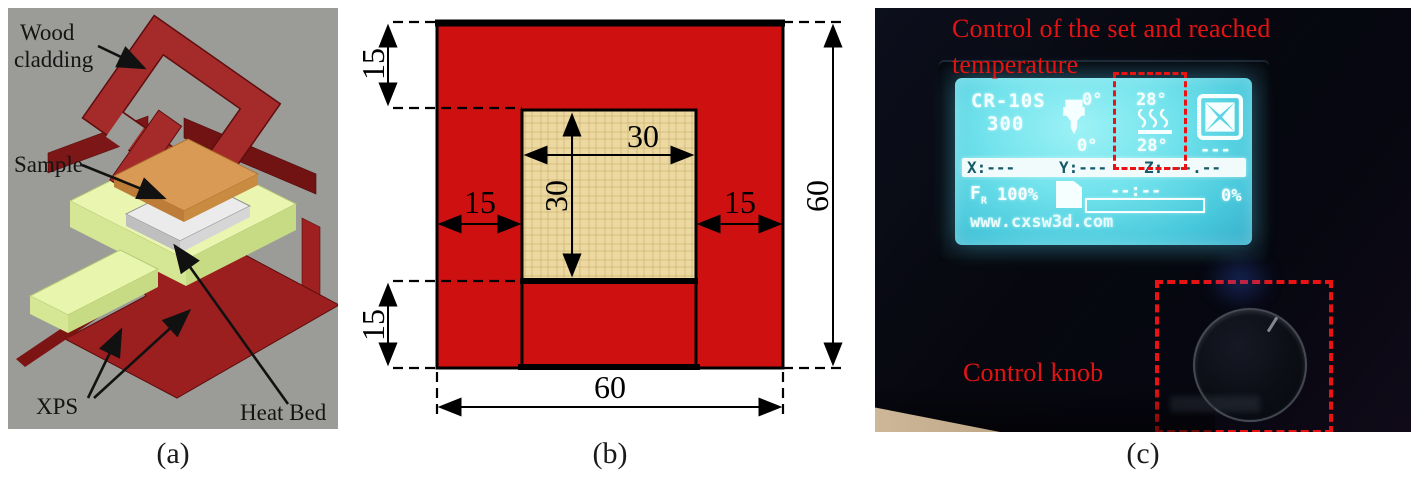 The height and width of the screenshot is (478, 1415). I want to click on sample-arrow, so click(124, 181).